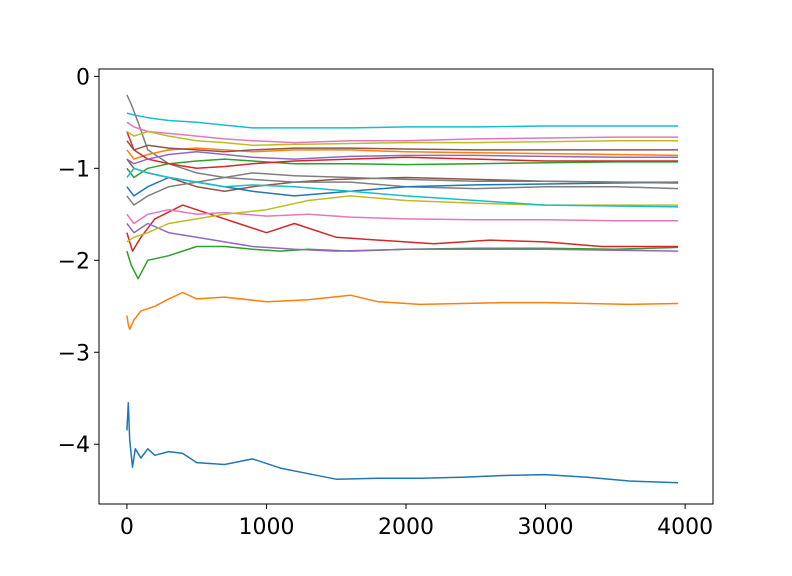  I want to click on y-tick-label: −4, so click(74, 445).